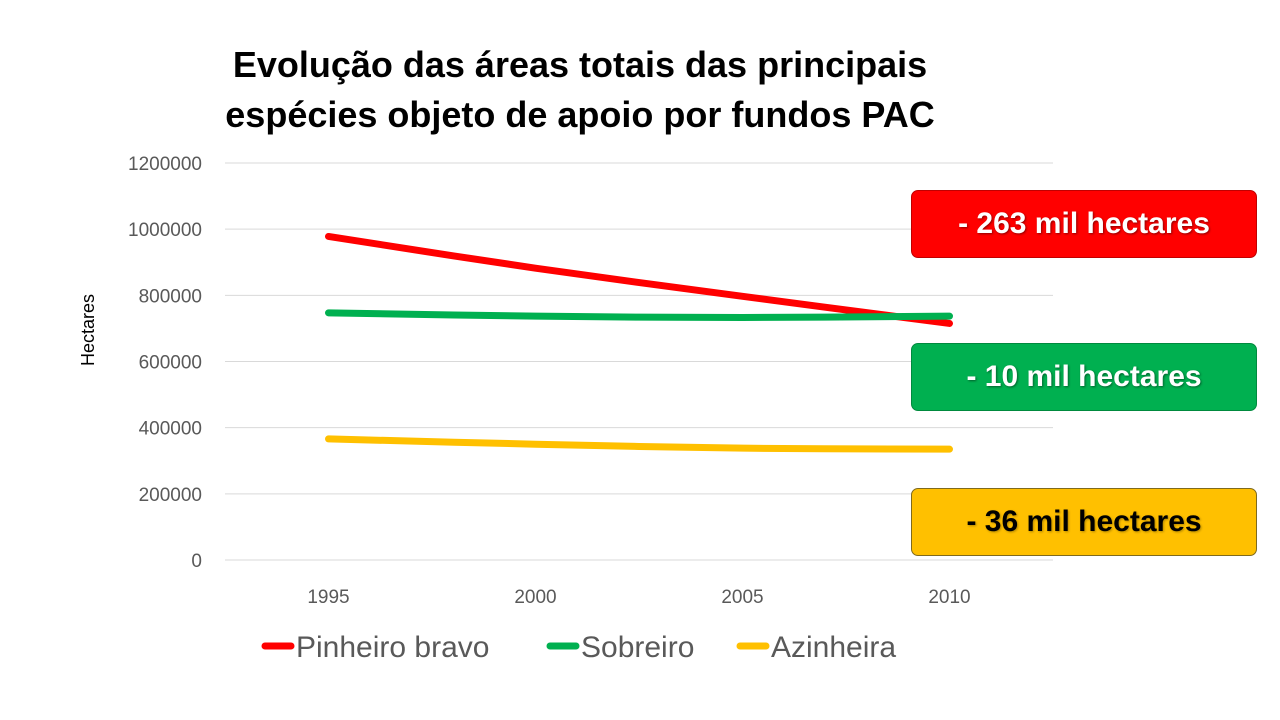 Image resolution: width=1280 pixels, height=720 pixels. Describe the element at coordinates (196, 561) in the screenshot. I see `y-tick-label: 0` at that location.